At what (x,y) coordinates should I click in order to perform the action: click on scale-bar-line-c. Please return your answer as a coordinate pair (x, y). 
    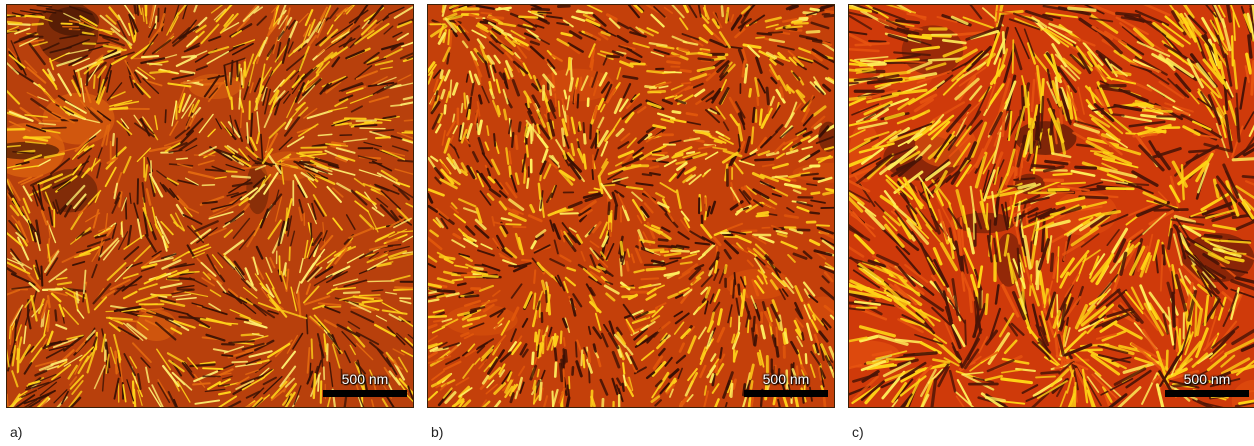
    Looking at the image, I should click on (1207, 393).